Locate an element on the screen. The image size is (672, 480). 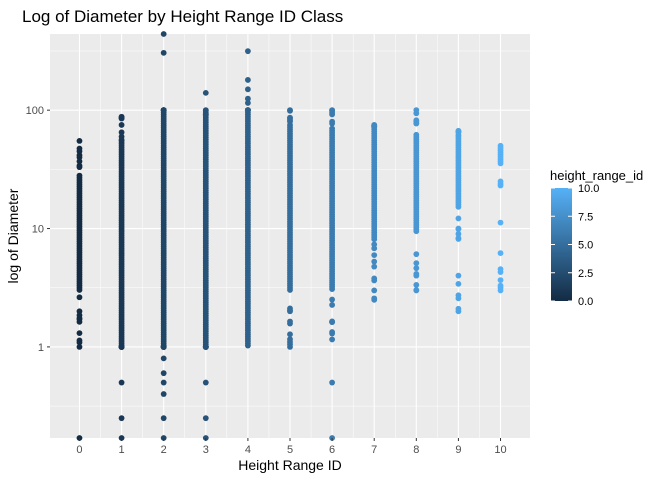
y-axis-title: log of Diameter is located at coordinates (13, 235).